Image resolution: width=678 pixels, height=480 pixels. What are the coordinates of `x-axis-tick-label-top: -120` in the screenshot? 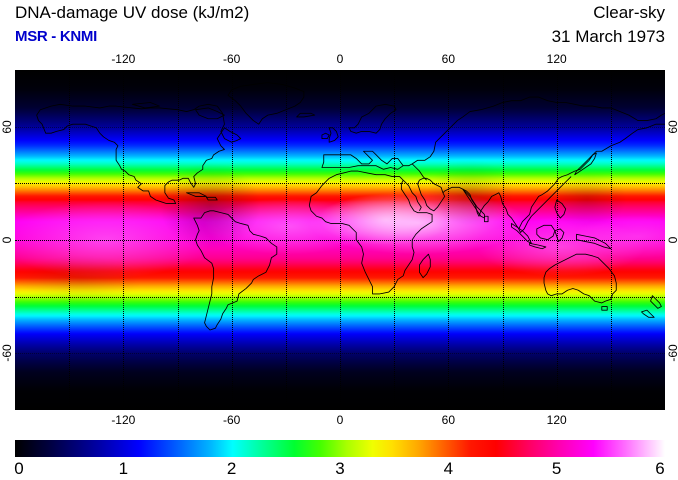 It's located at (123, 59).